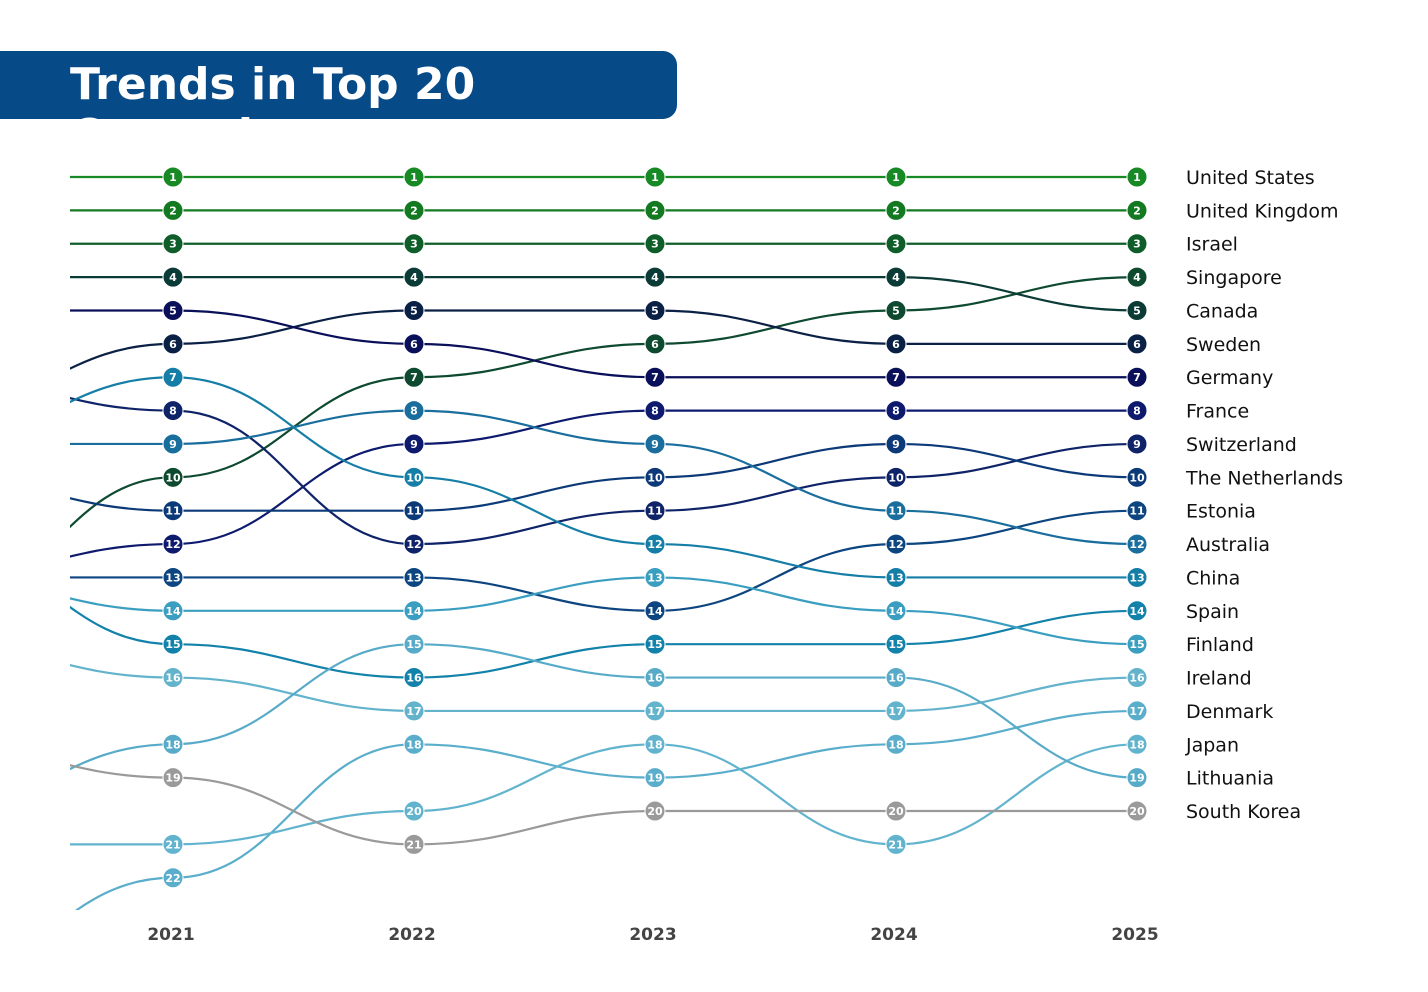 Image resolution: width=1428 pixels, height=992 pixels. Describe the element at coordinates (1212, 745) in the screenshot. I see `country-label: Japan` at that location.